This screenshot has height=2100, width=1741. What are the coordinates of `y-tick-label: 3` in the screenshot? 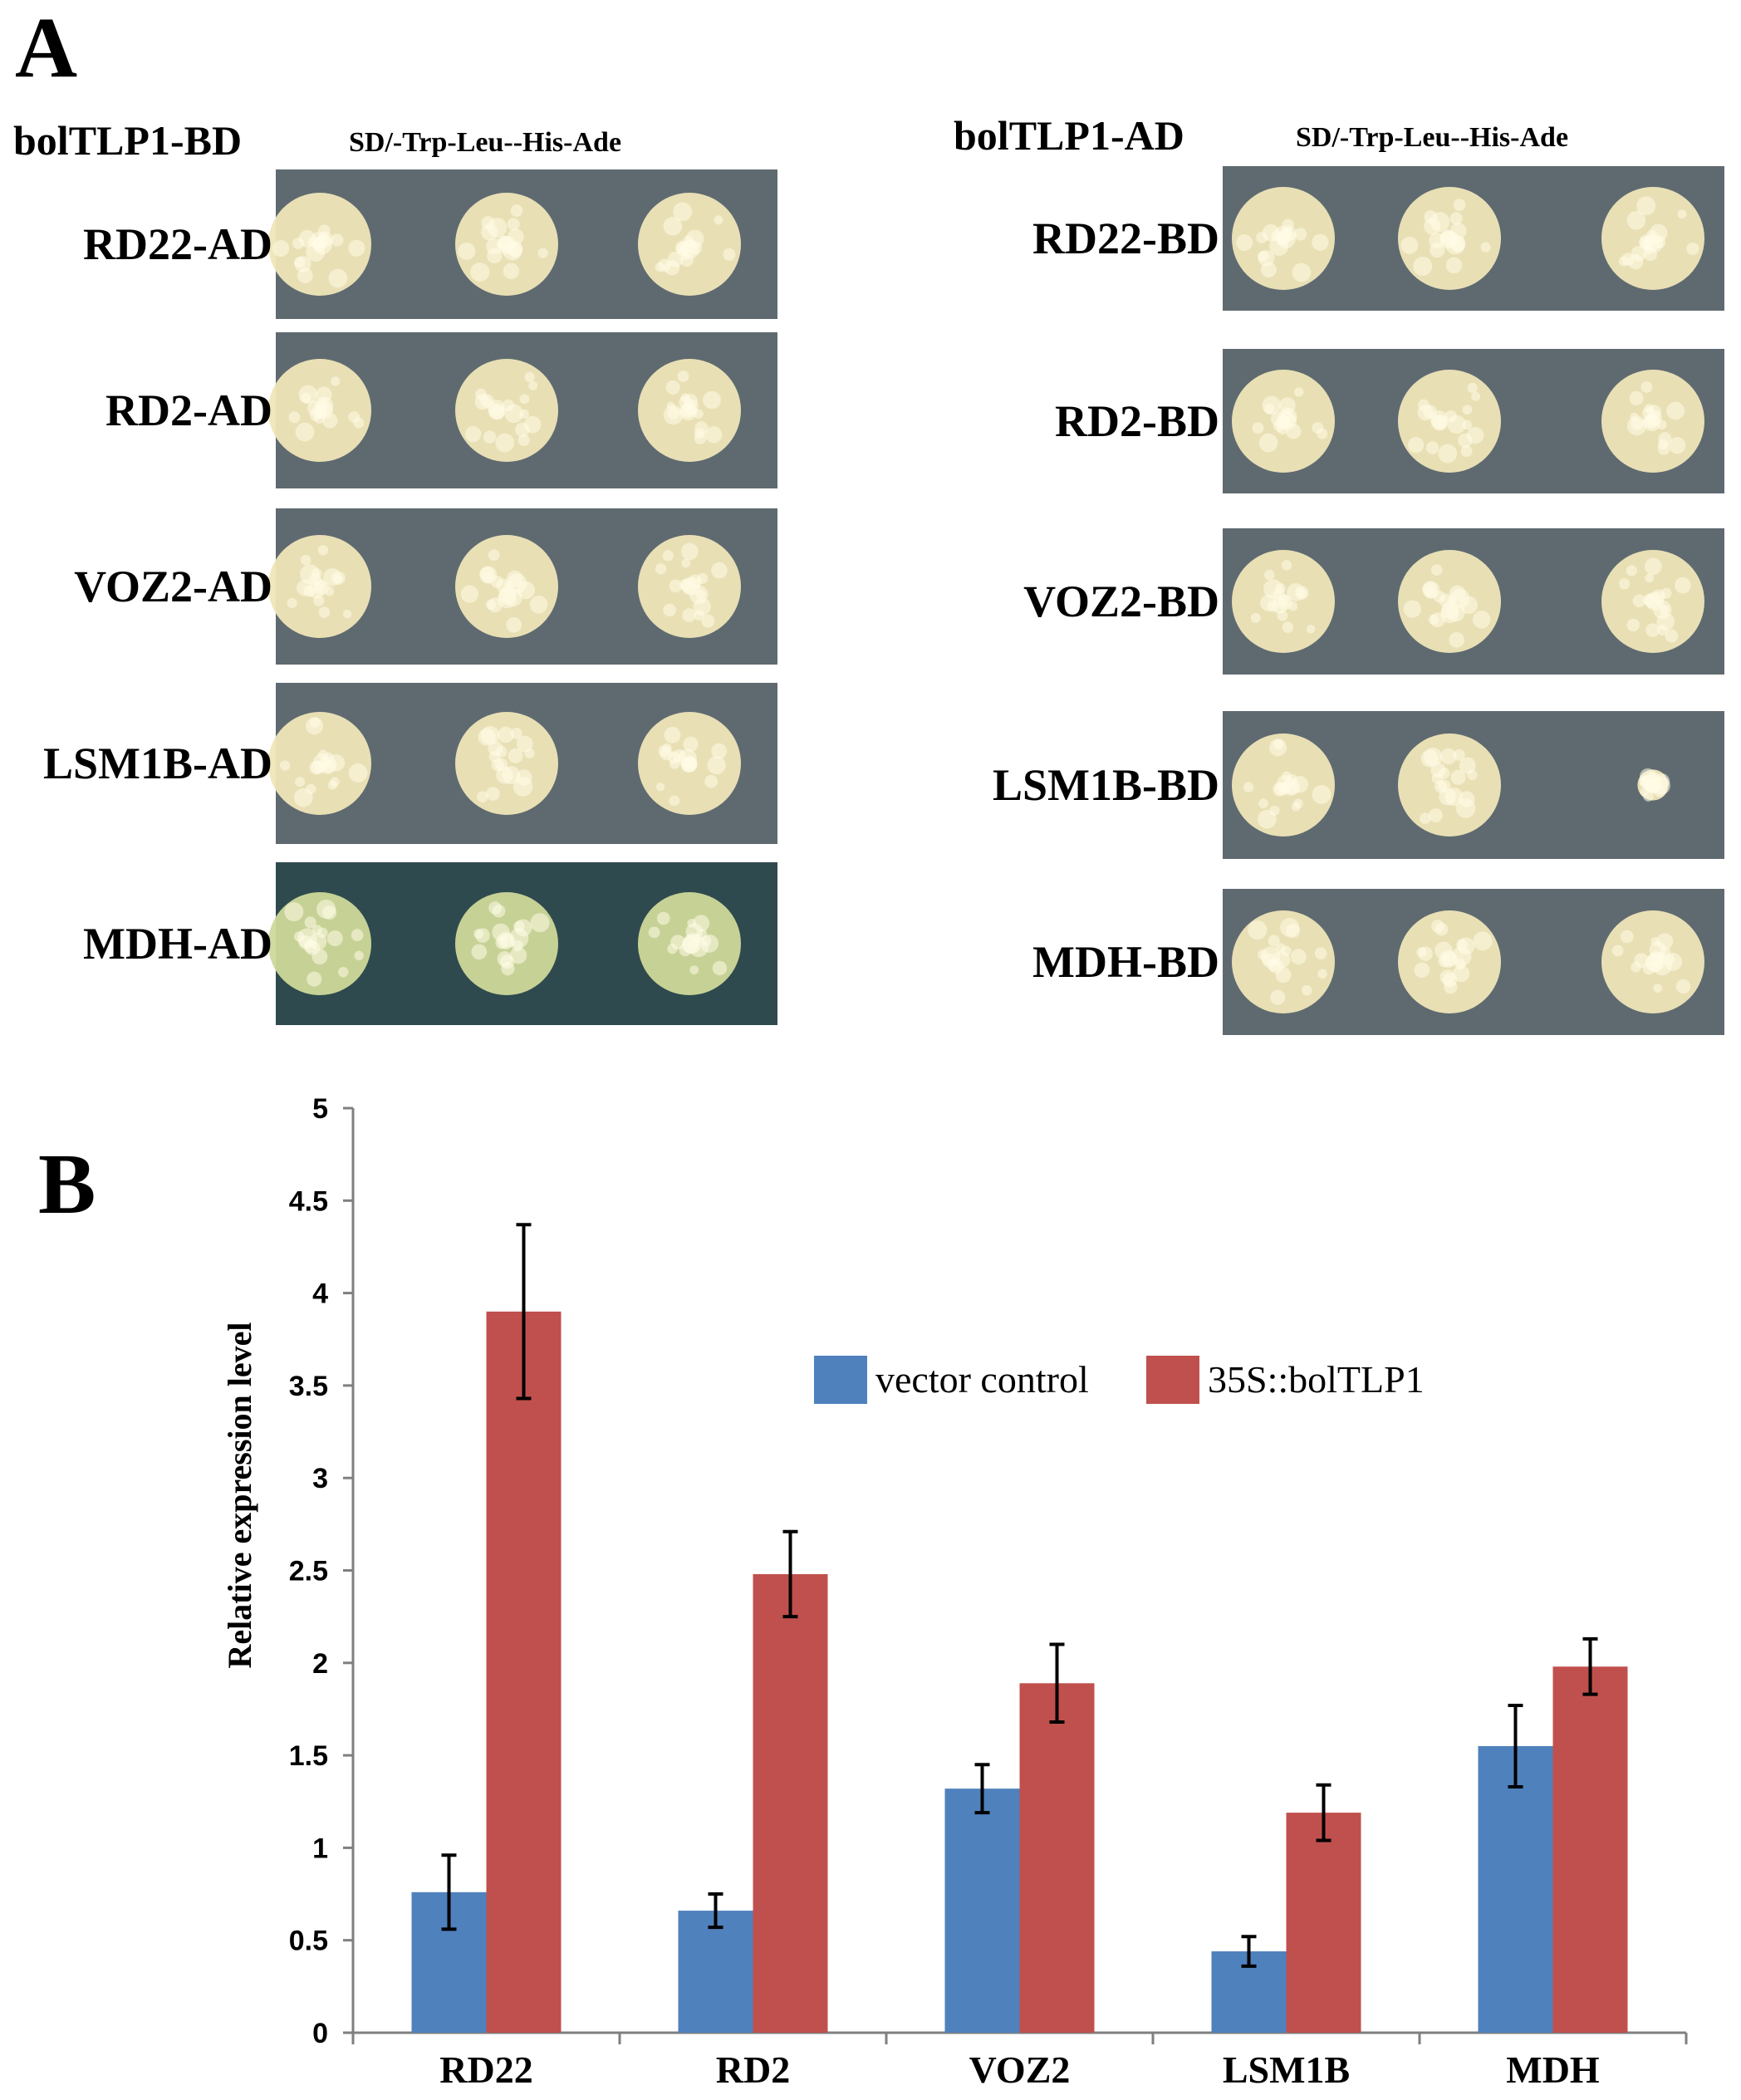 It's located at (320, 1478).